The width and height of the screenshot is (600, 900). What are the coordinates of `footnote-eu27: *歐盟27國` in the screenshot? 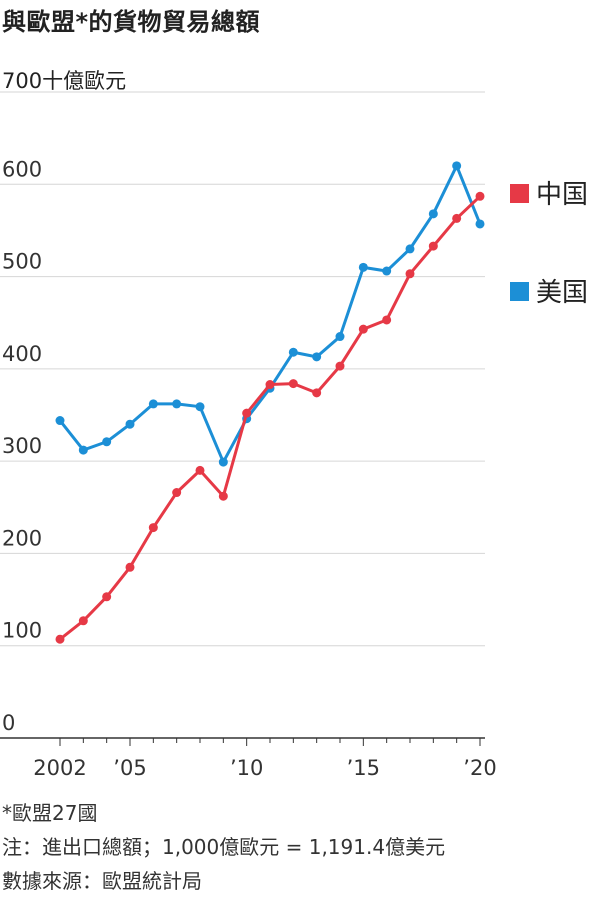 It's located at (50, 813).